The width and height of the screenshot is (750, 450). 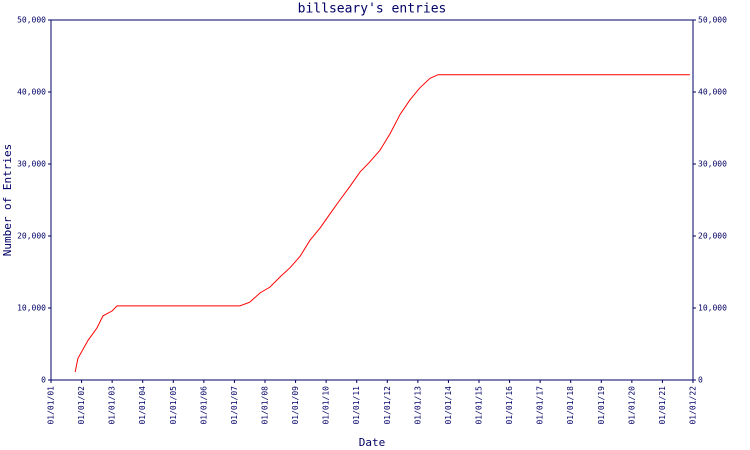 I want to click on x-tick-label: 01/01/06, so click(x=203, y=405).